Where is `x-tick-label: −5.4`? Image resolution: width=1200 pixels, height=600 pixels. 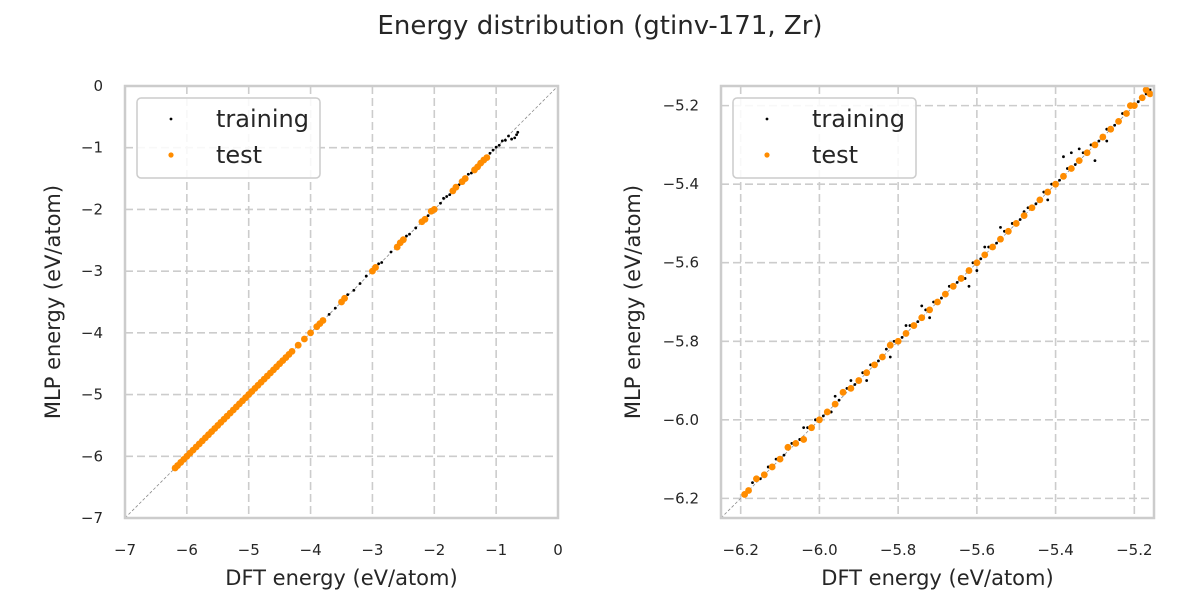 x-tick-label: −5.4 is located at coordinates (1055, 550).